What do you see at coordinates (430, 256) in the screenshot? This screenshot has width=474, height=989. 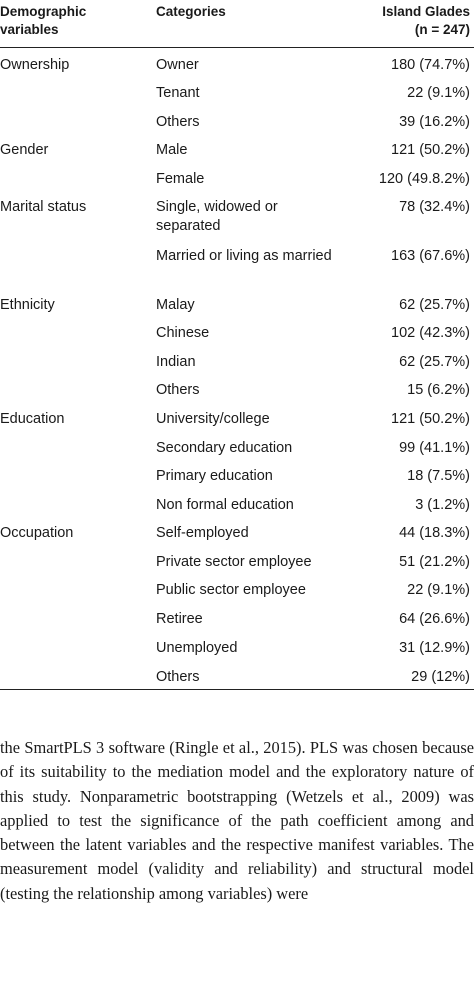 I see `row-value: 163 (67.6%)` at bounding box center [430, 256].